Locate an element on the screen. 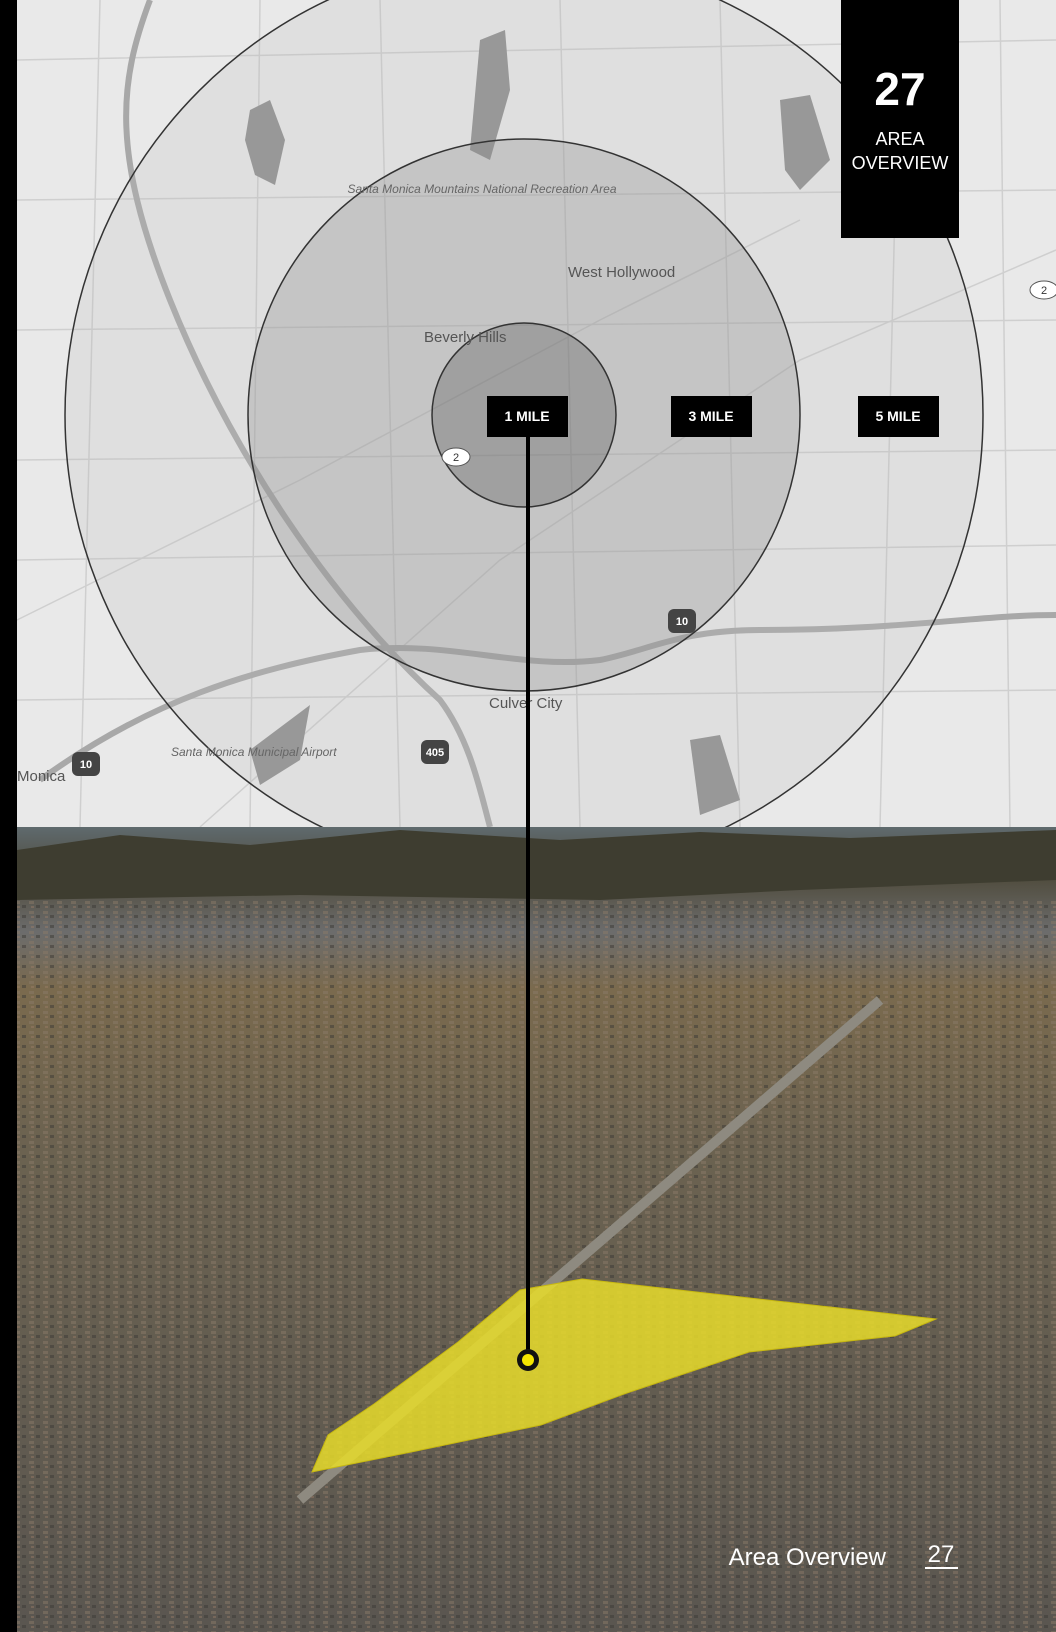 The image size is (1056, 1632). tab-label: OVERVIEW is located at coordinates (900, 163).